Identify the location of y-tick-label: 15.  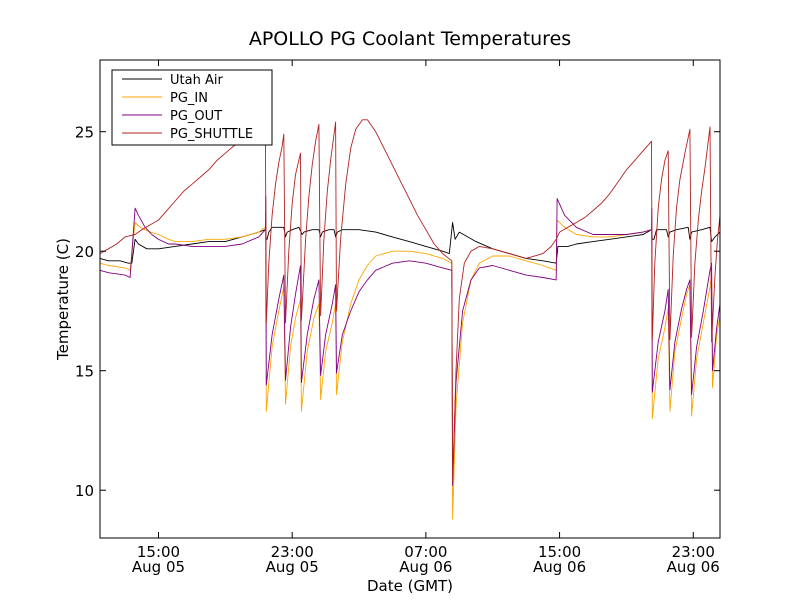
(84, 372).